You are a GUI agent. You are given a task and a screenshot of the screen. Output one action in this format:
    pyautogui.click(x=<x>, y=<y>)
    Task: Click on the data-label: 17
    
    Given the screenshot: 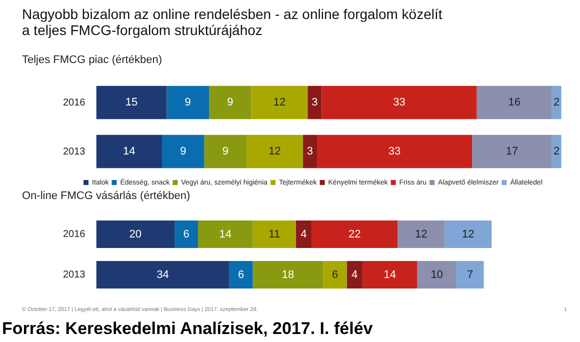 What is the action you would take?
    pyautogui.click(x=512, y=152)
    